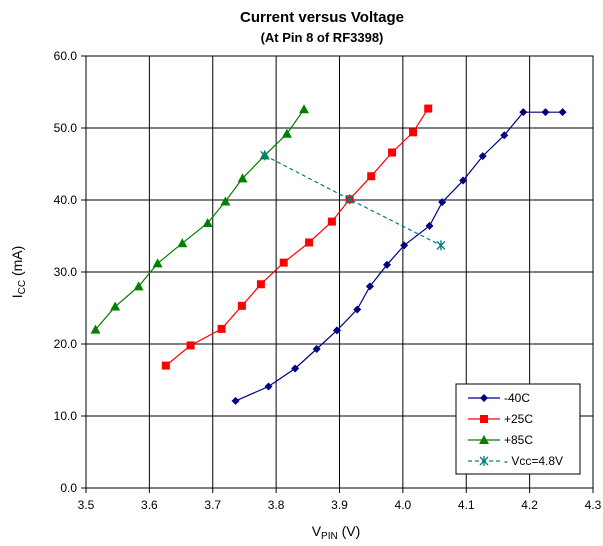 This screenshot has height=546, width=603. I want to click on x-tick-label: 3.8, so click(276, 505).